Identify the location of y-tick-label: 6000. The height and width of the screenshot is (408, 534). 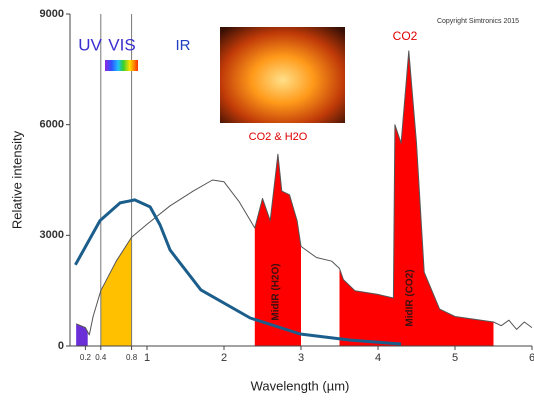
(52, 125).